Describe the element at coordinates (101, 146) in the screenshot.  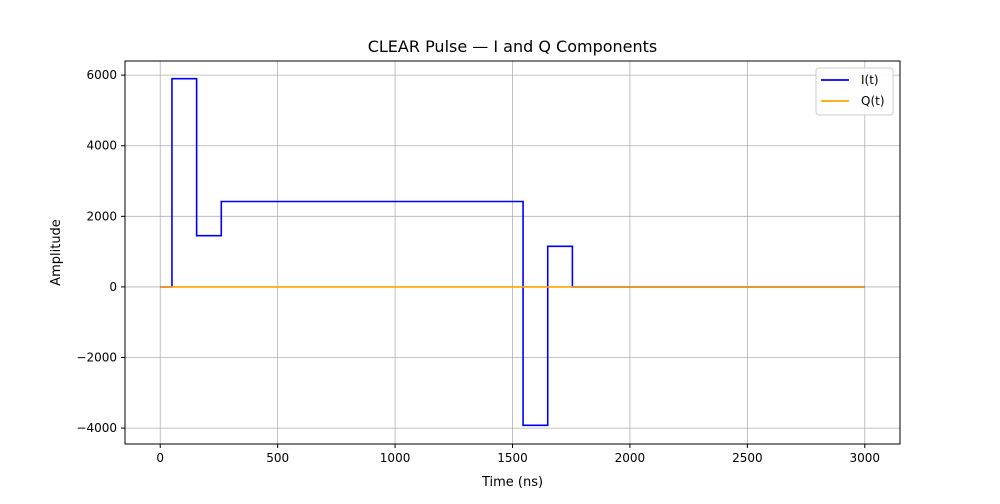
I see `y-tick-label: 4000` at that location.